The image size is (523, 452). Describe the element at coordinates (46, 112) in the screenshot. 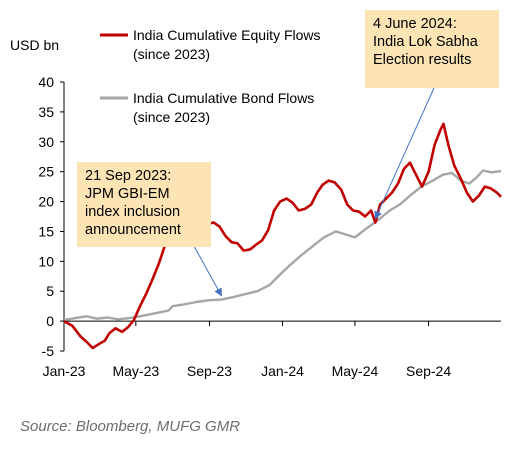

I see `y-tick-label: 35` at that location.